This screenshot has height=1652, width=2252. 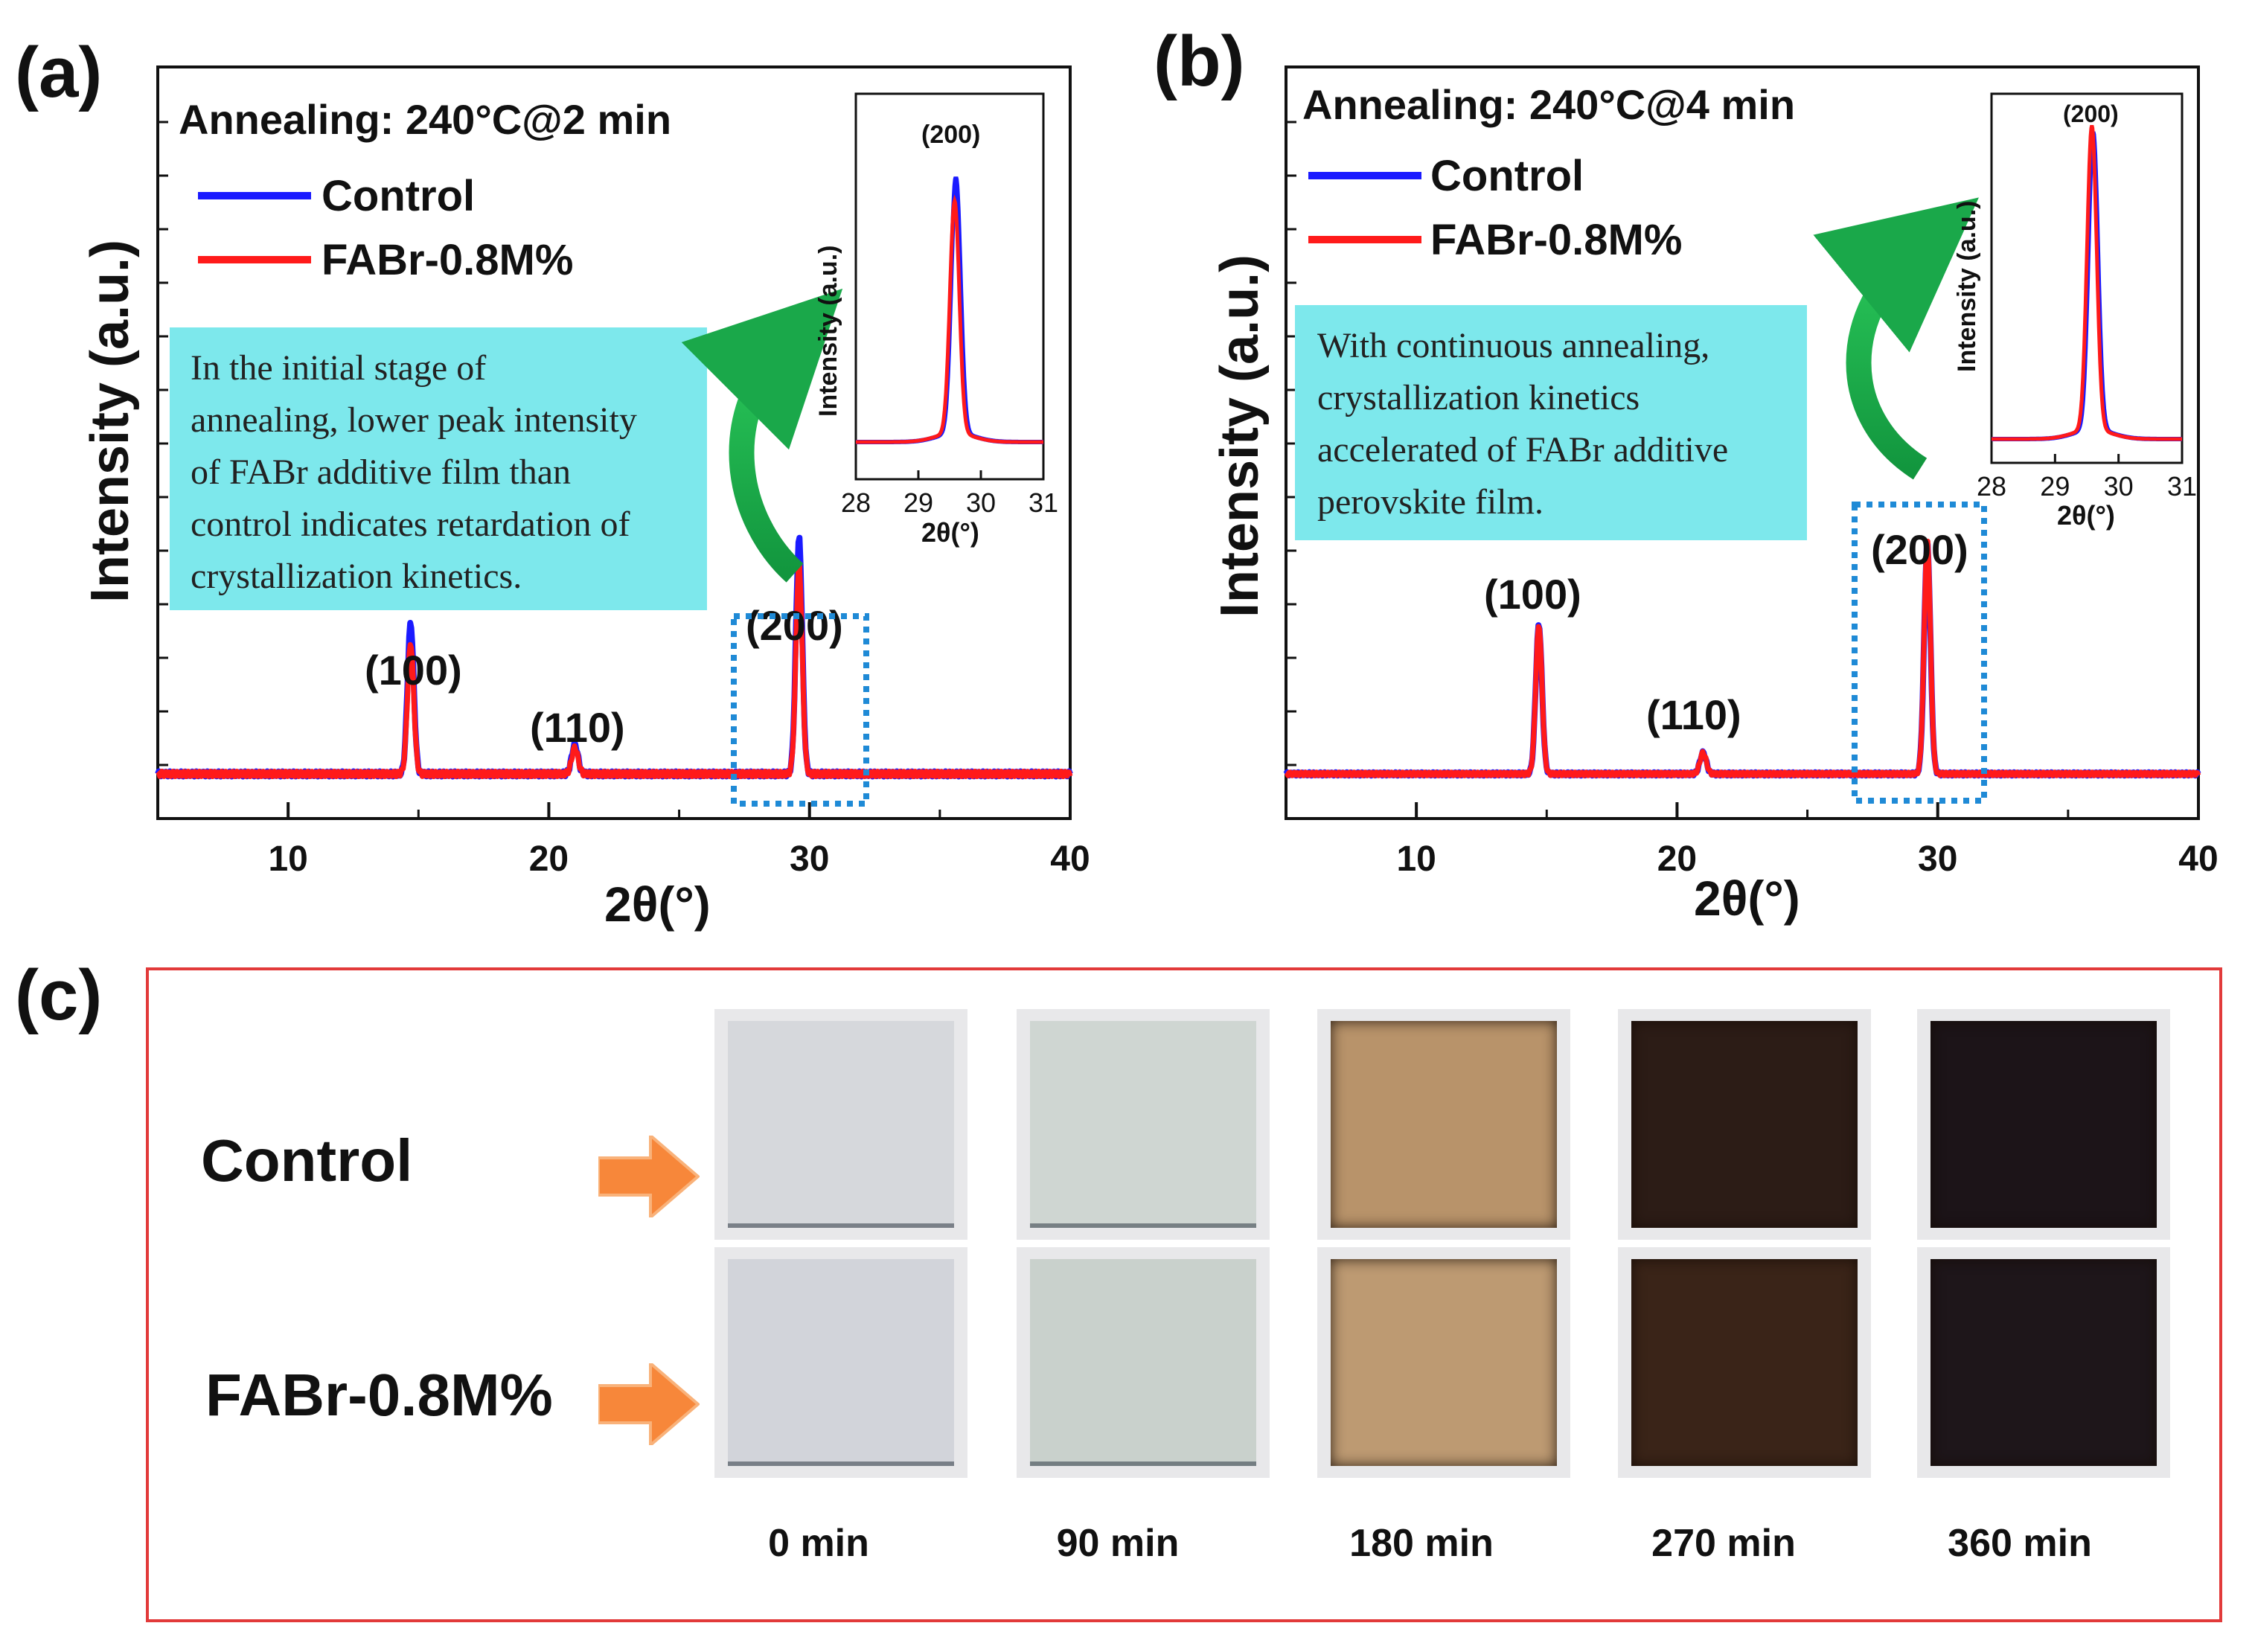 I want to click on annotation-box-a, so click(x=439, y=468).